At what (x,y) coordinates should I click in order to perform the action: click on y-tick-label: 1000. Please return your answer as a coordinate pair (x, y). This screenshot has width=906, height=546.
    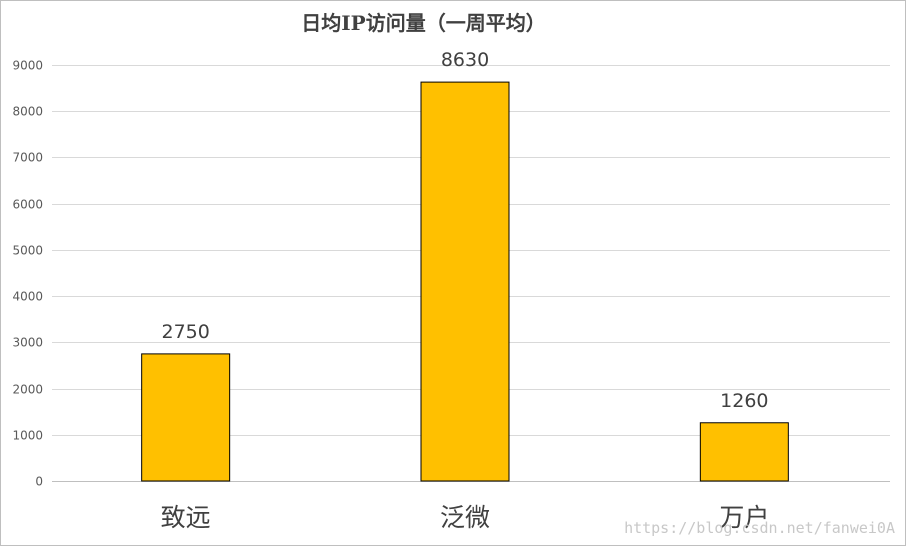
    Looking at the image, I should click on (27, 436).